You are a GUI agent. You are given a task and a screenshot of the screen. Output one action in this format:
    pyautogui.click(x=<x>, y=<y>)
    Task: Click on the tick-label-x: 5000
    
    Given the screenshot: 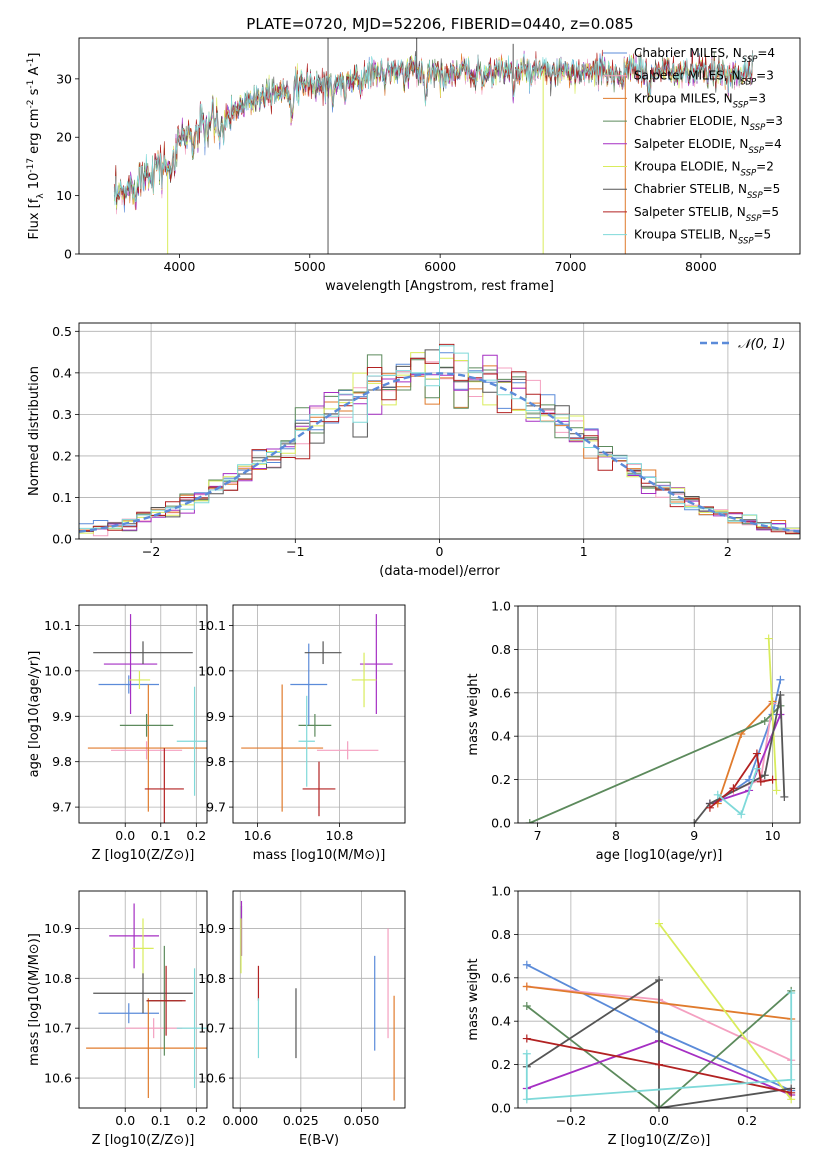 What is the action you would take?
    pyautogui.click(x=310, y=266)
    